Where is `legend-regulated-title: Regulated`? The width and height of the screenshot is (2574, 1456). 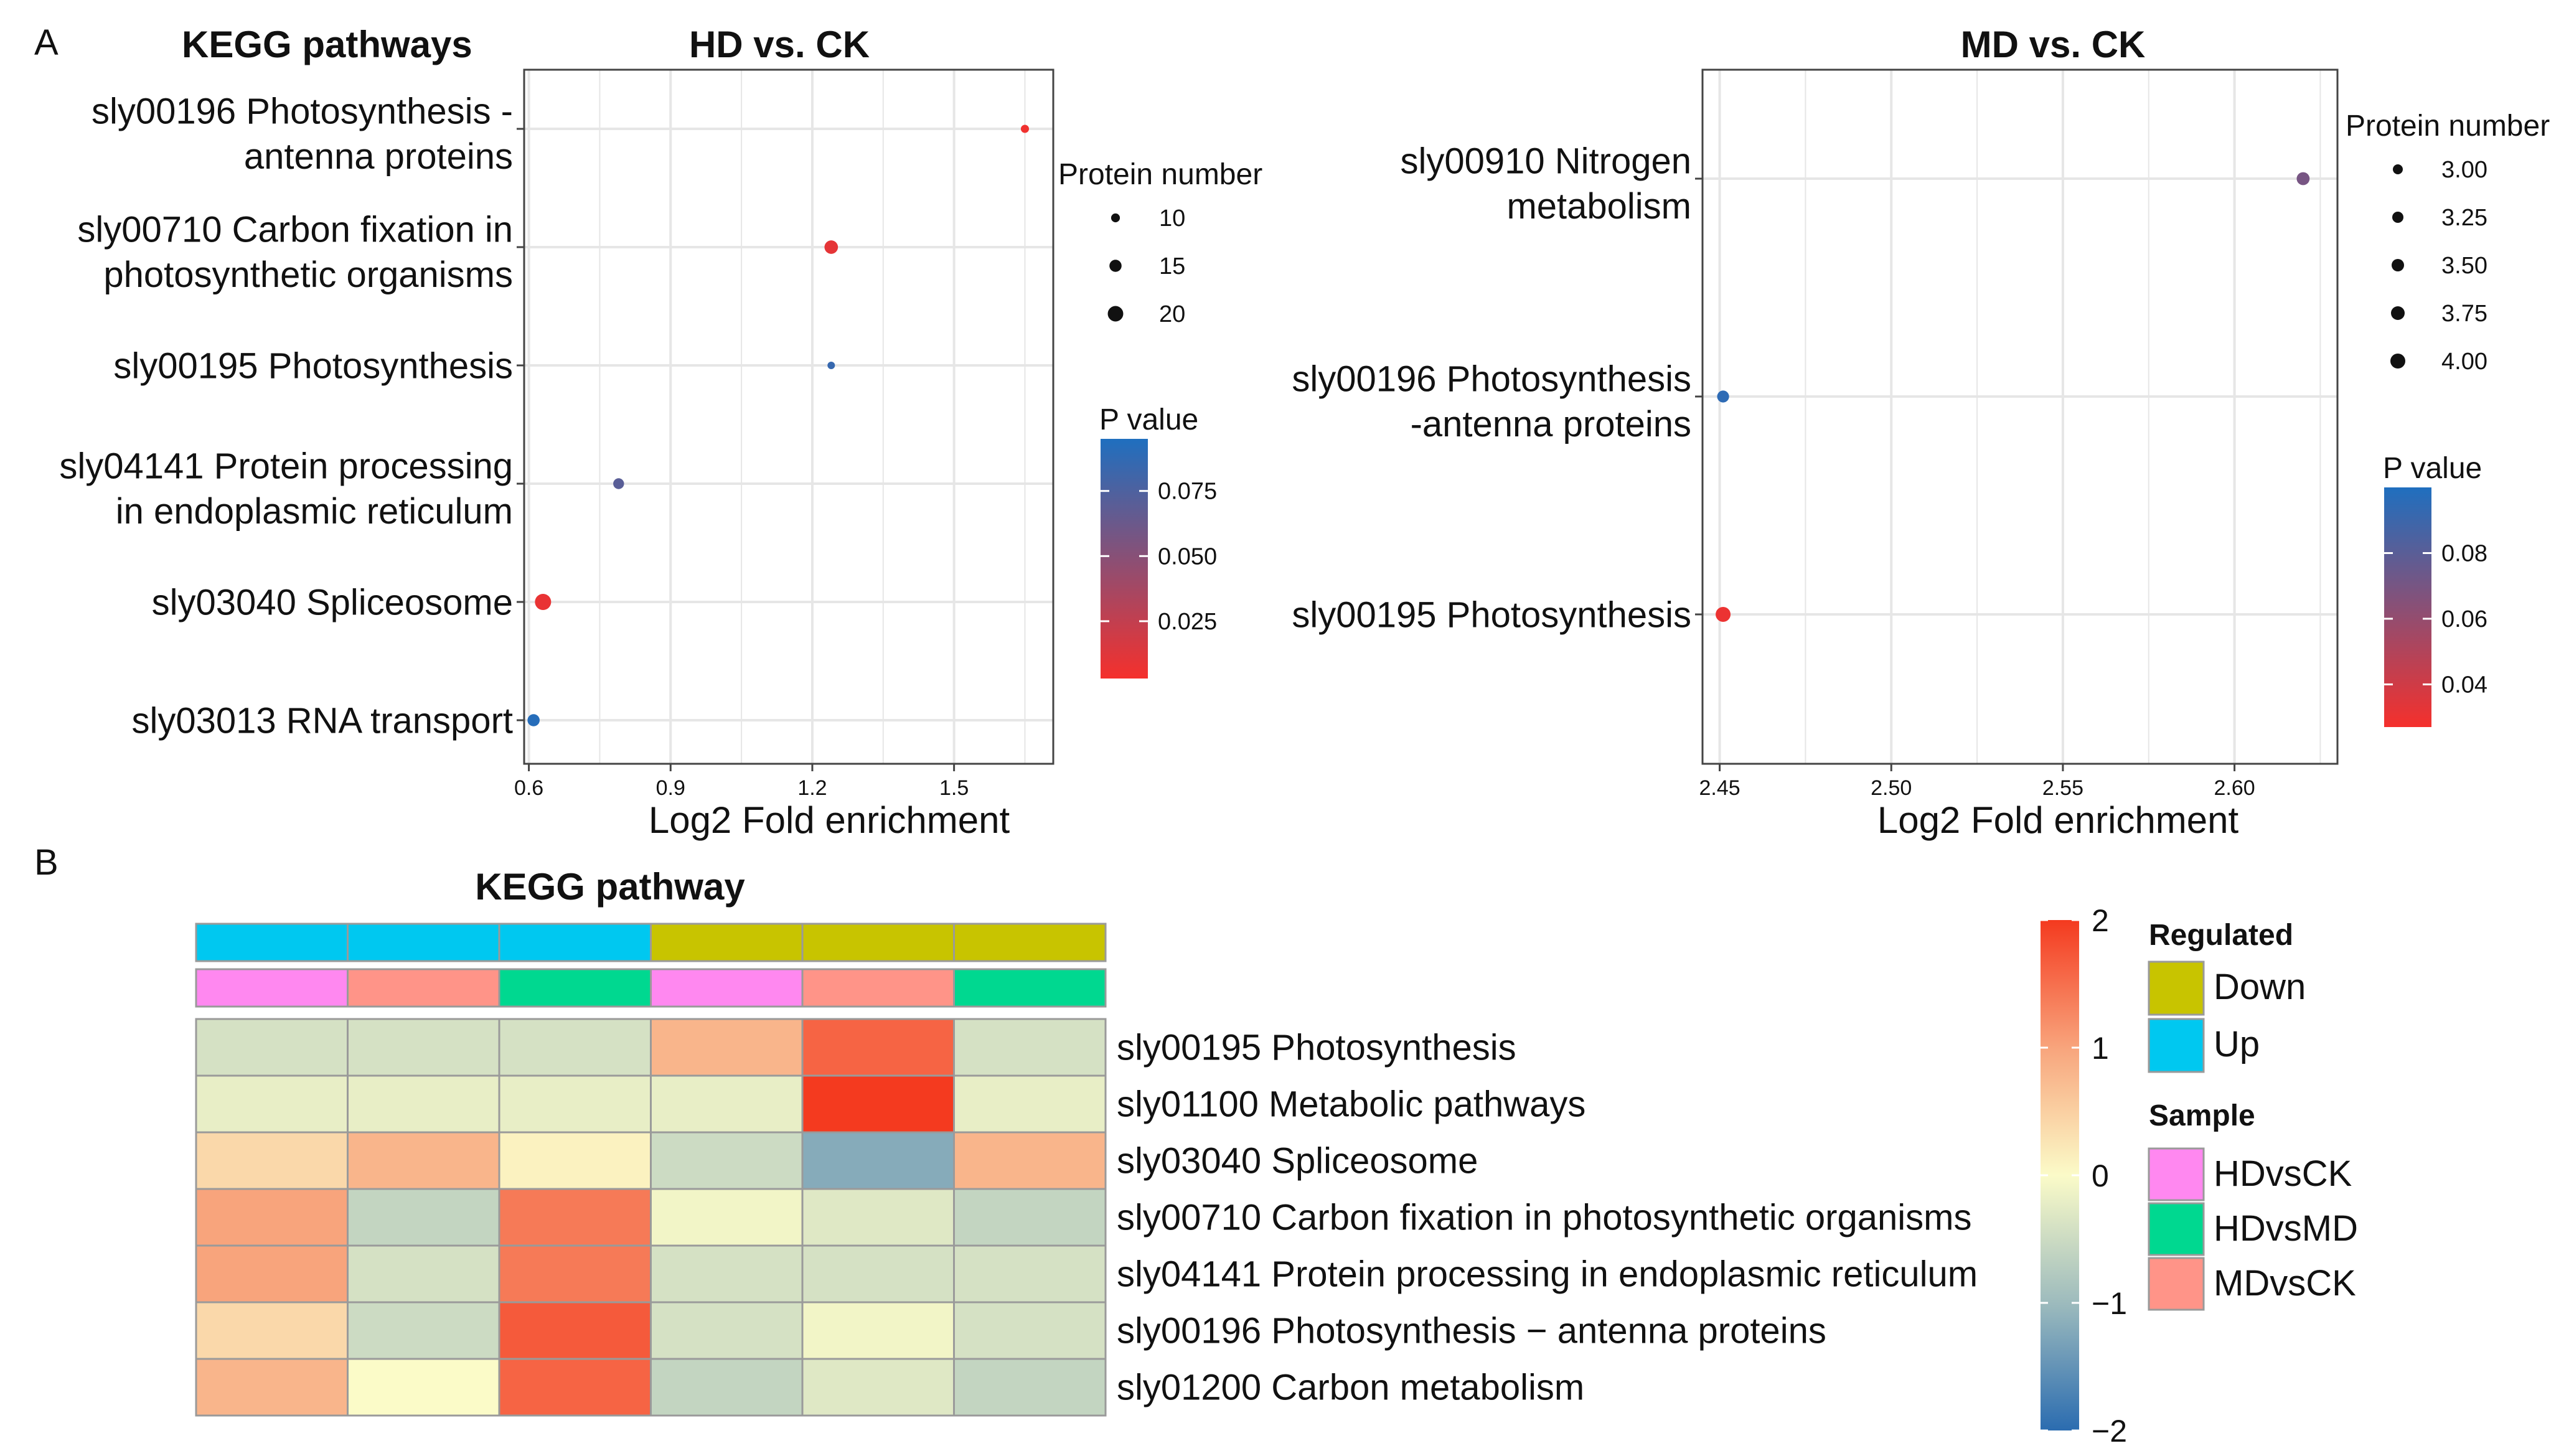 legend-regulated-title: Regulated is located at coordinates (2221, 935).